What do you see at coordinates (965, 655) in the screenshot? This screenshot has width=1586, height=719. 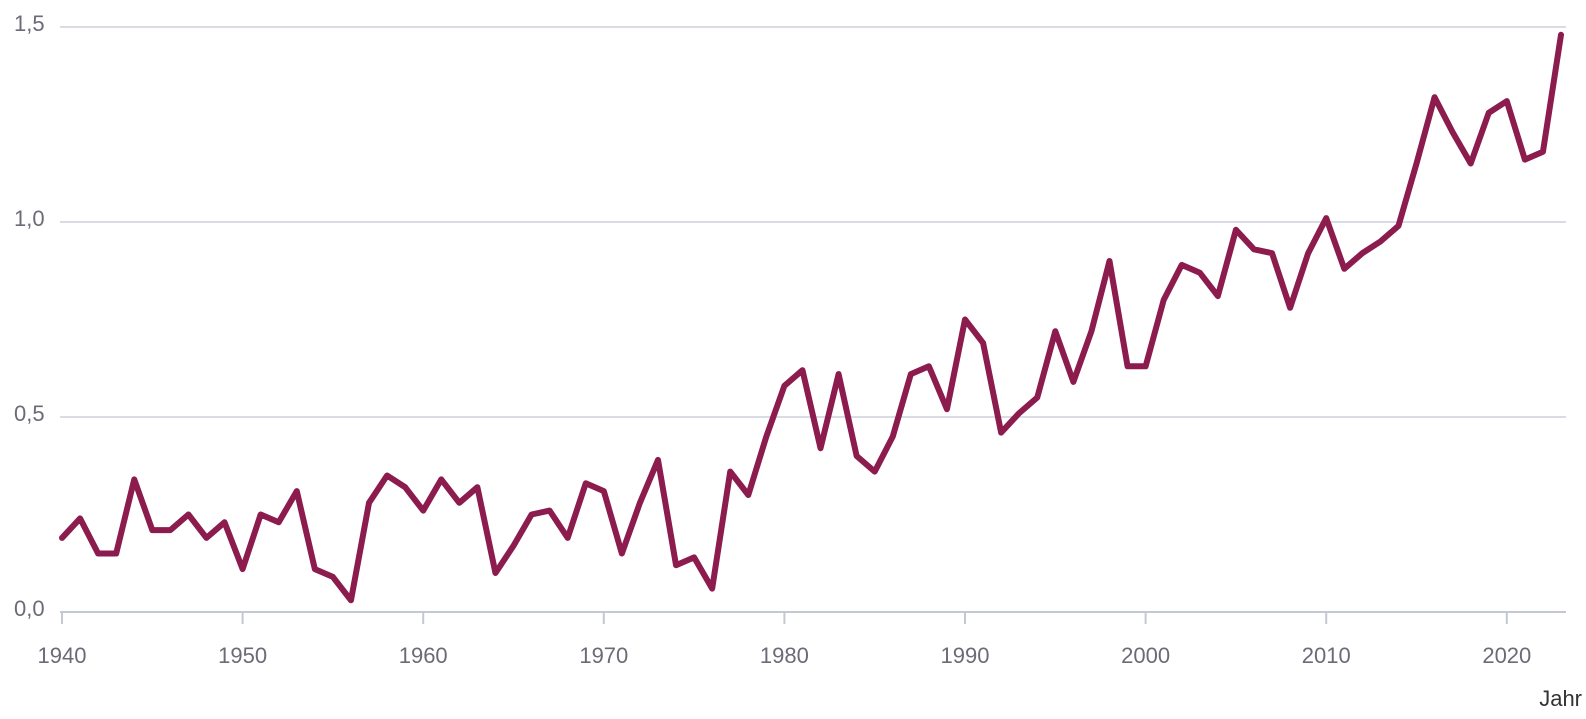 I see `x-tick-label: 1990` at bounding box center [965, 655].